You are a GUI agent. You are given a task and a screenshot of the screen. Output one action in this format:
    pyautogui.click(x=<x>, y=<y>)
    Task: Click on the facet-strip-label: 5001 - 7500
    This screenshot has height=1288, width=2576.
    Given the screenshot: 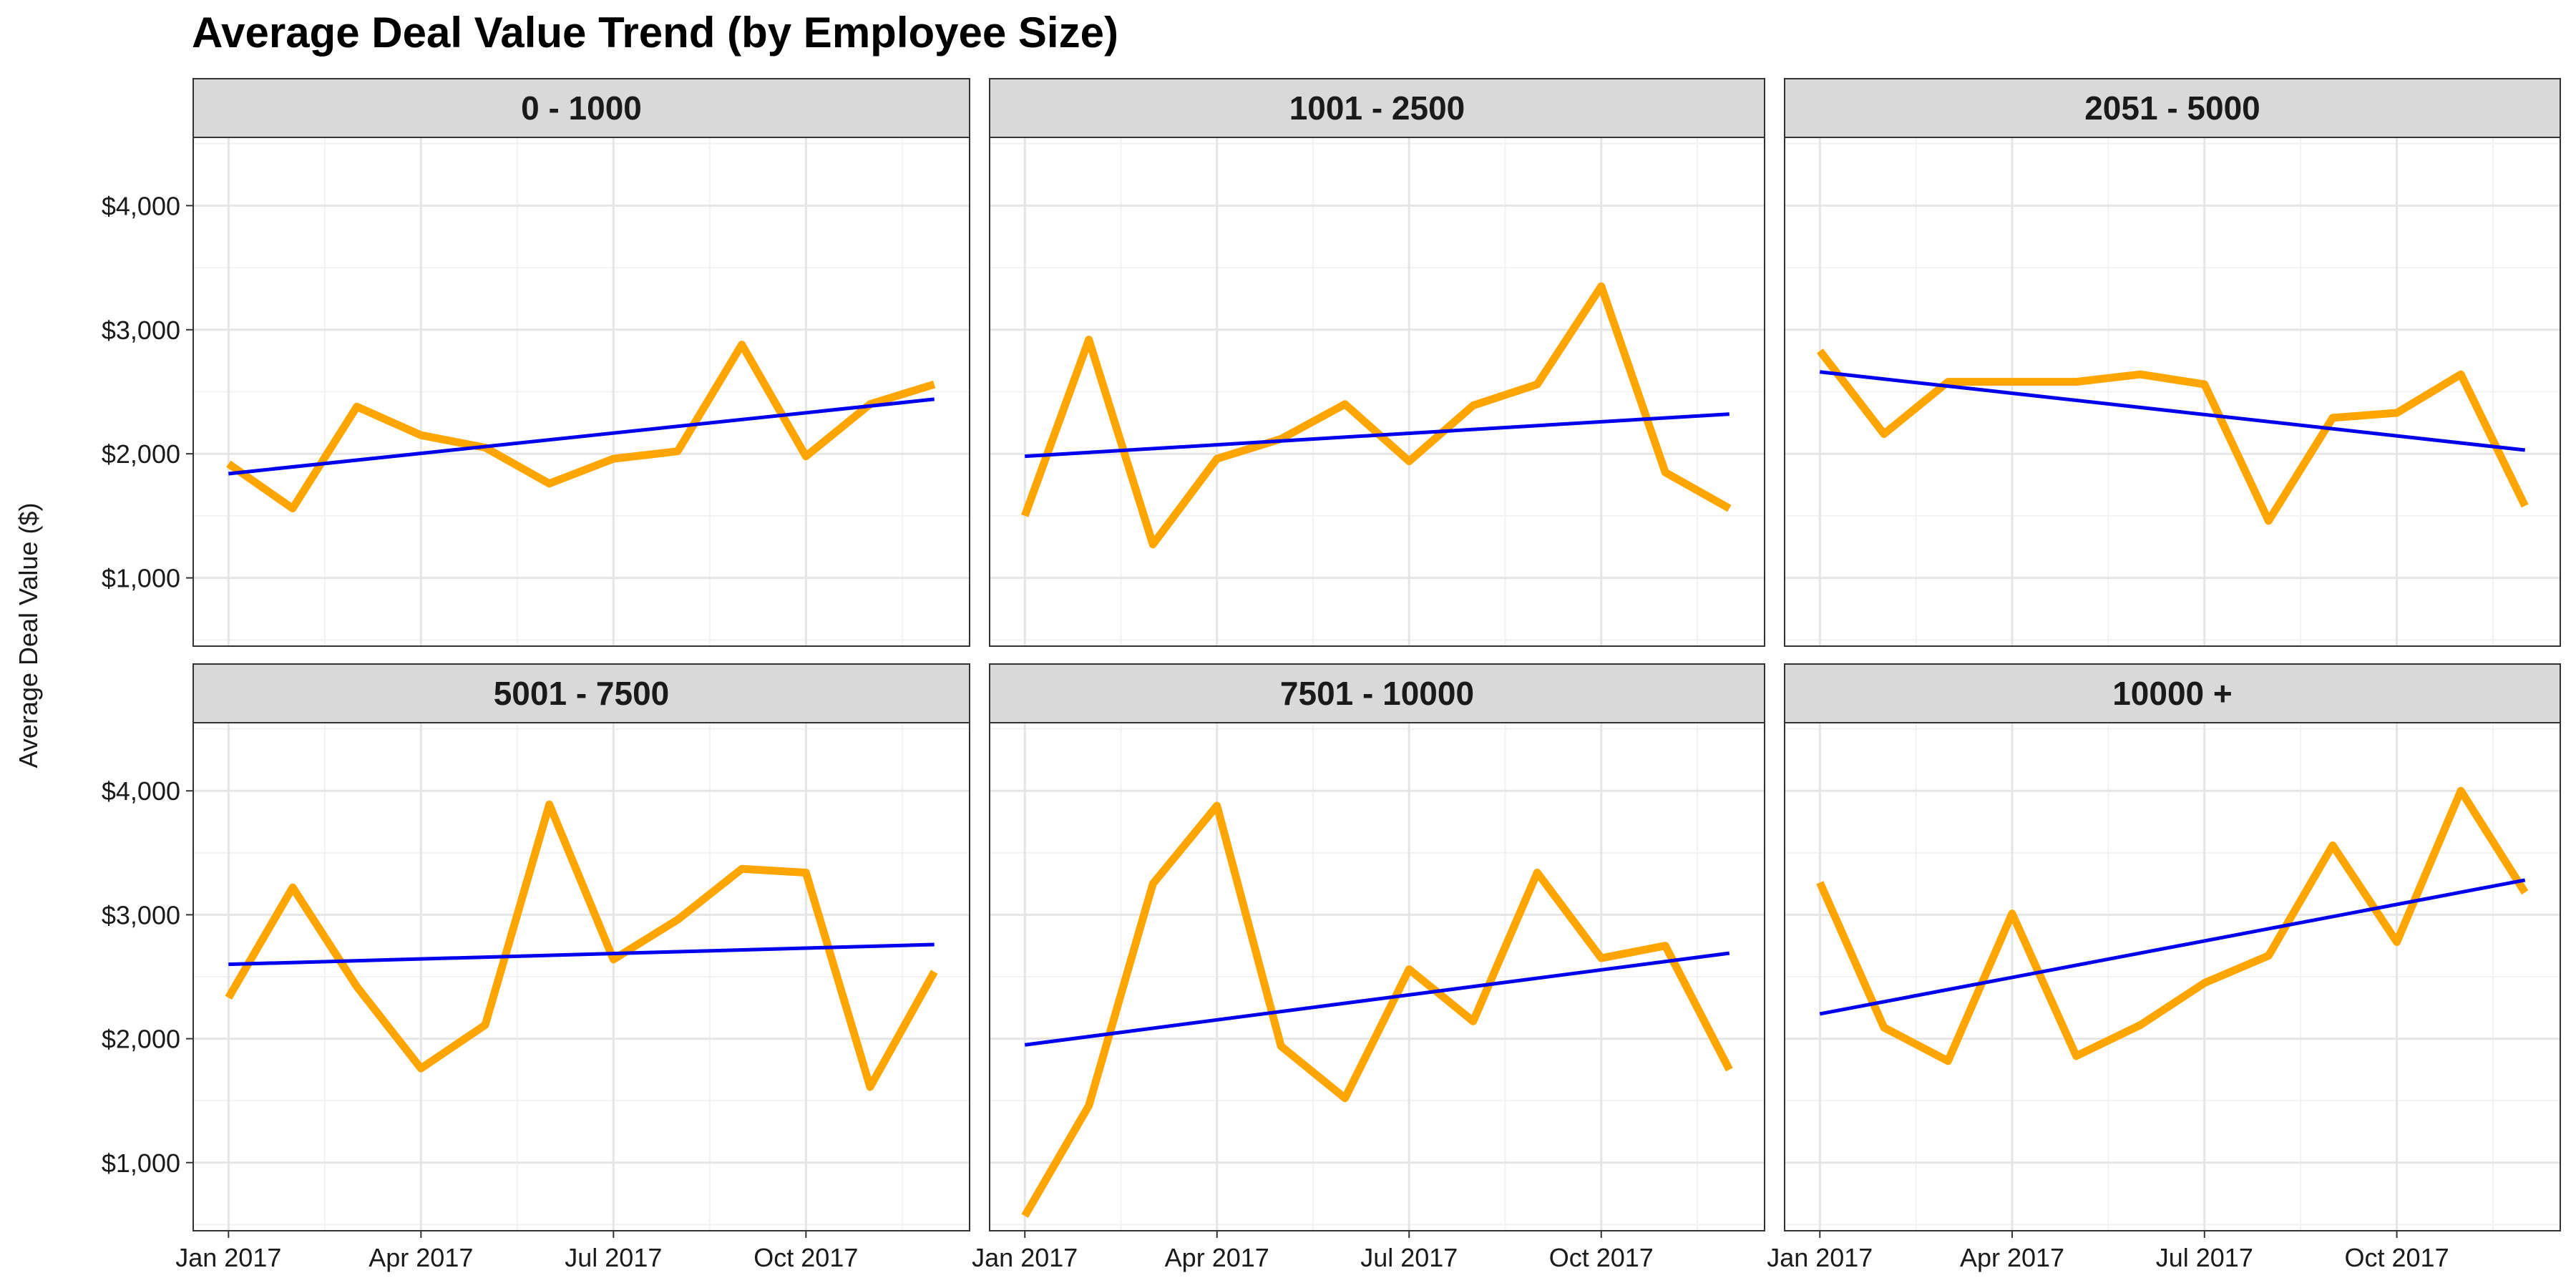 What is the action you would take?
    pyautogui.click(x=582, y=693)
    